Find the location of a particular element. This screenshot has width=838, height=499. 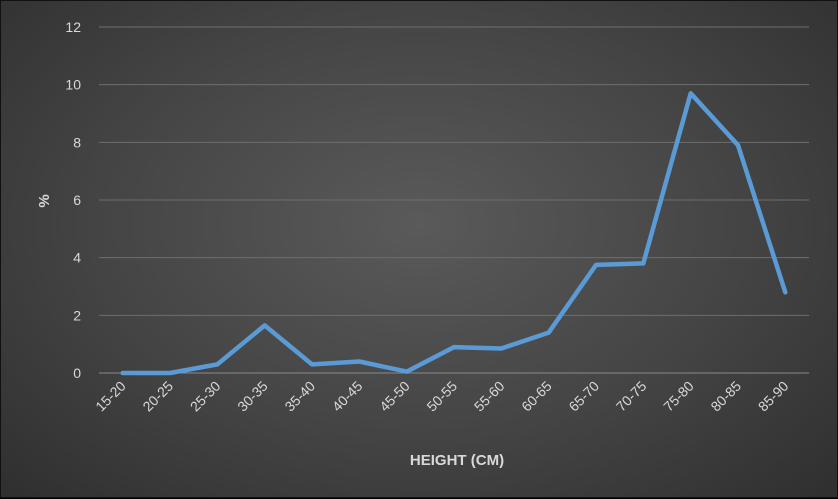

y-tick-label: 0 is located at coordinates (77, 373).